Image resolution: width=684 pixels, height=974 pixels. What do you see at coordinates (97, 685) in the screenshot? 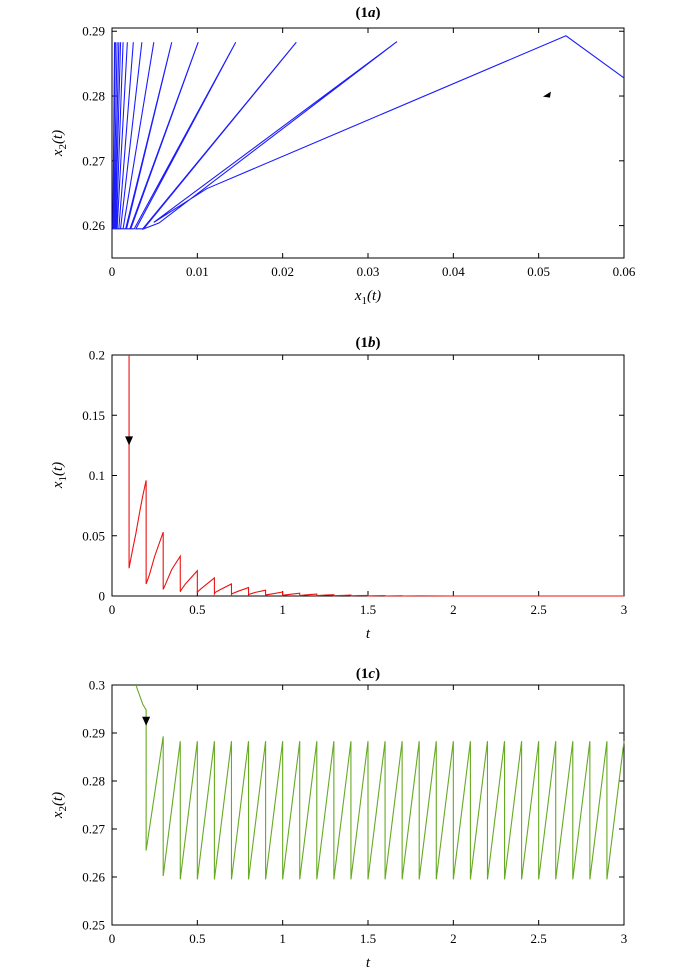
I see `y-tick-label: 0.3` at bounding box center [97, 685].